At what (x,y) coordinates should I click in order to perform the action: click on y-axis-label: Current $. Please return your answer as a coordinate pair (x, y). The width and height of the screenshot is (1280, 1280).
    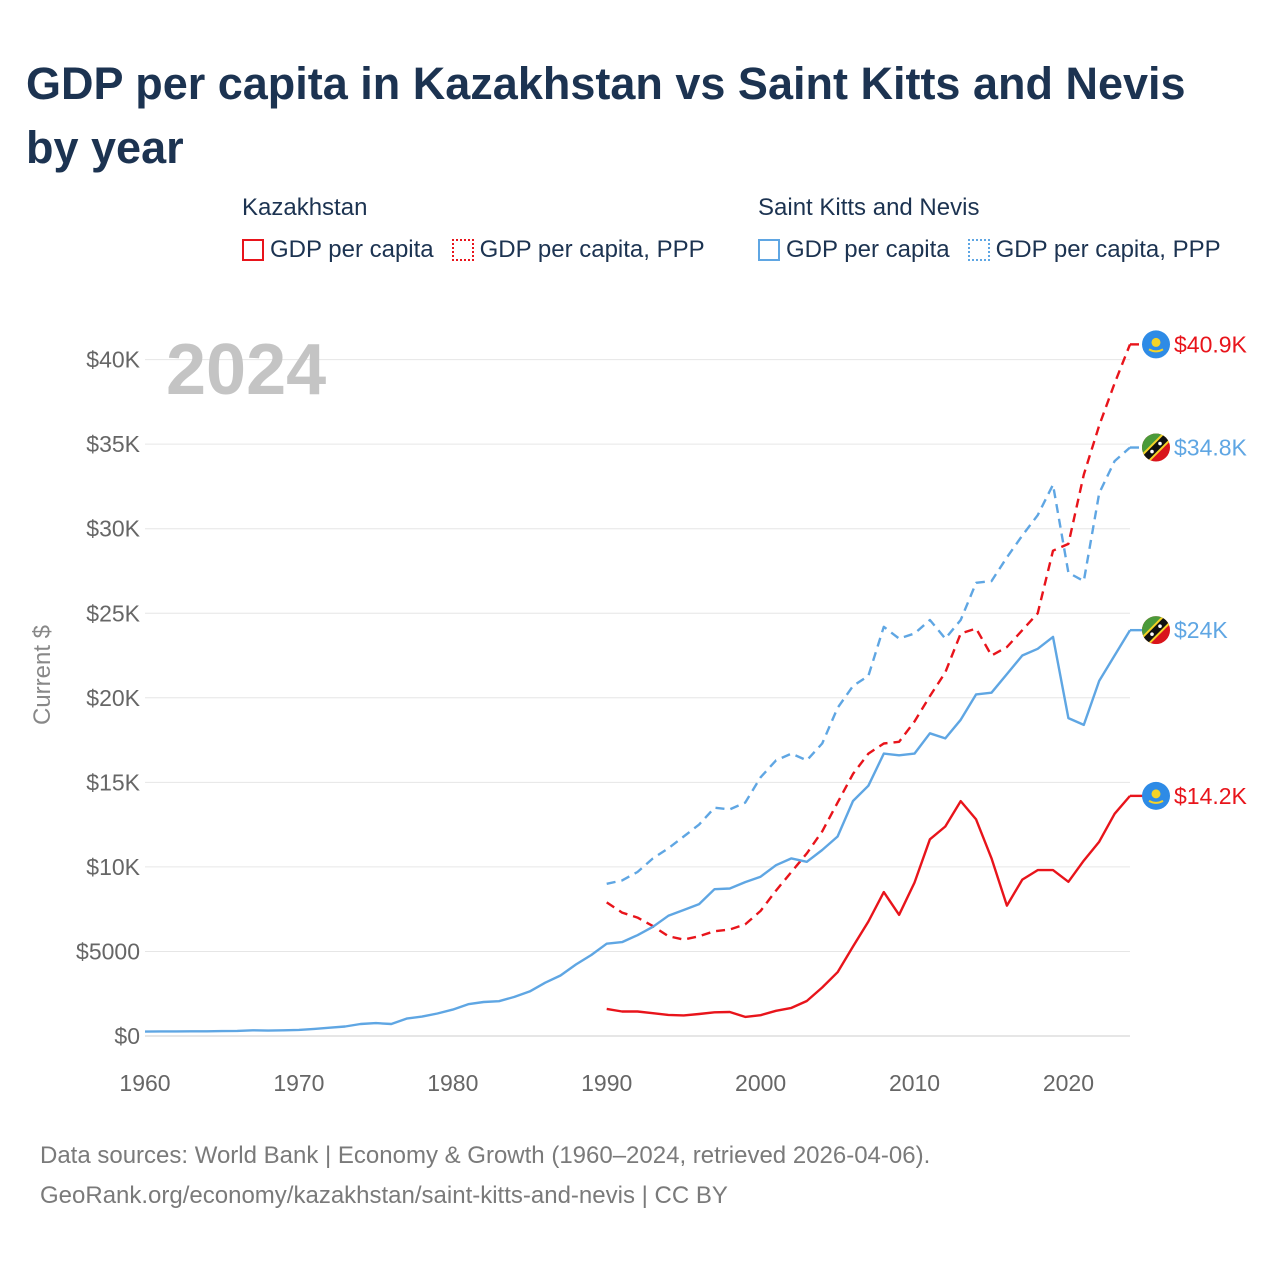
    Looking at the image, I should click on (42, 675).